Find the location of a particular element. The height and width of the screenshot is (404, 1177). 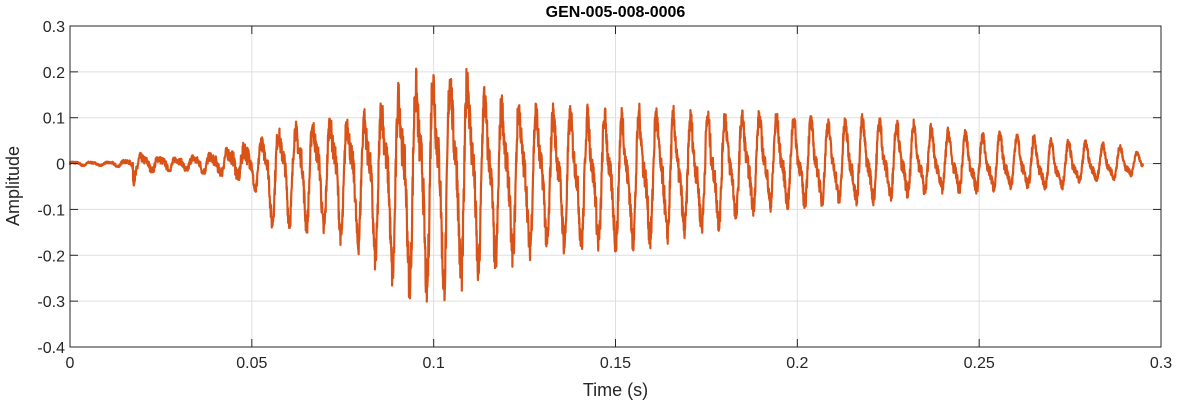

y-tick-label: -0.1 is located at coordinates (51, 210).